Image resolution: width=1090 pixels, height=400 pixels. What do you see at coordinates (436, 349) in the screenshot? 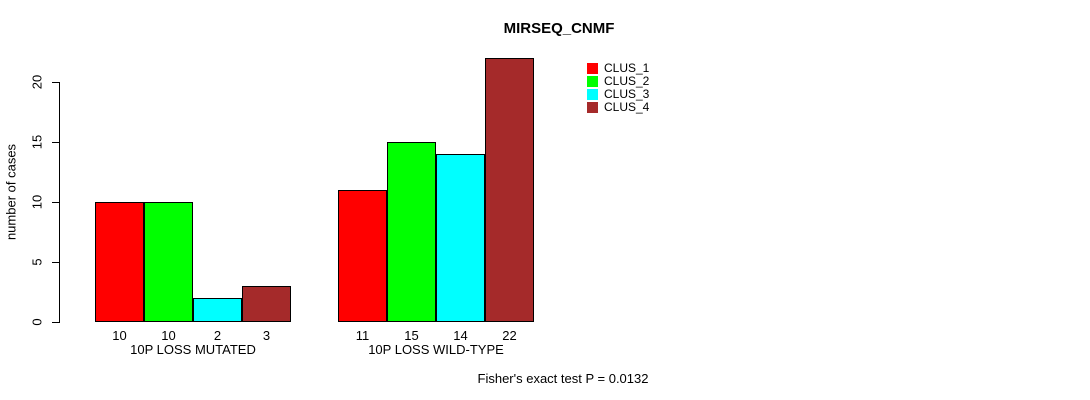
I see `x-group-label: 10P LOSS WILD-TYPE` at bounding box center [436, 349].